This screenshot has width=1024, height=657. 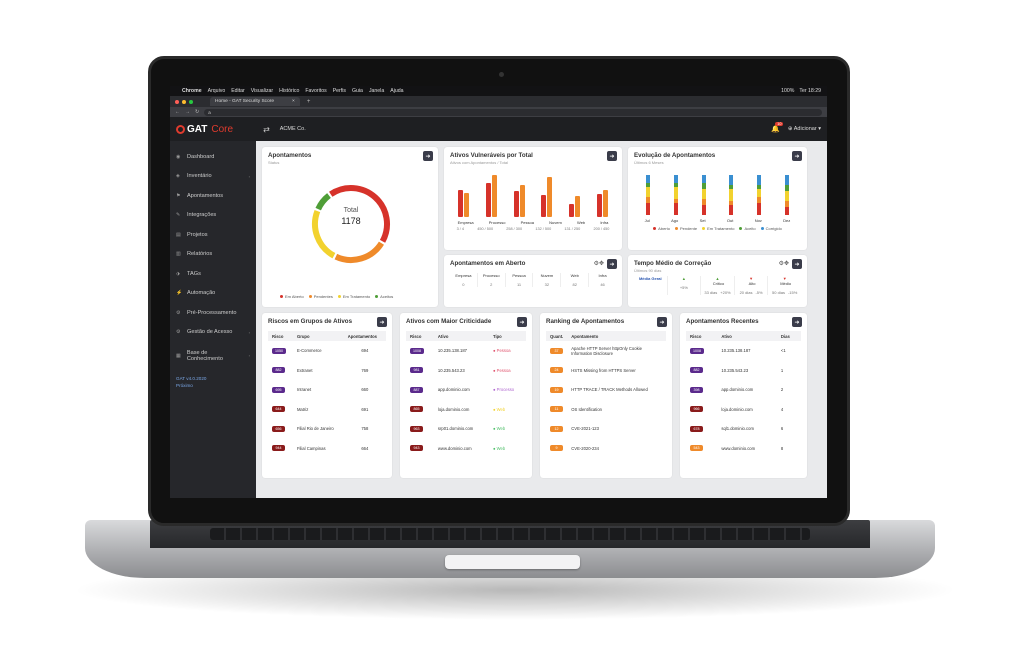 I want to click on table-row: 882 Extranet 769, so click(x=327, y=371).